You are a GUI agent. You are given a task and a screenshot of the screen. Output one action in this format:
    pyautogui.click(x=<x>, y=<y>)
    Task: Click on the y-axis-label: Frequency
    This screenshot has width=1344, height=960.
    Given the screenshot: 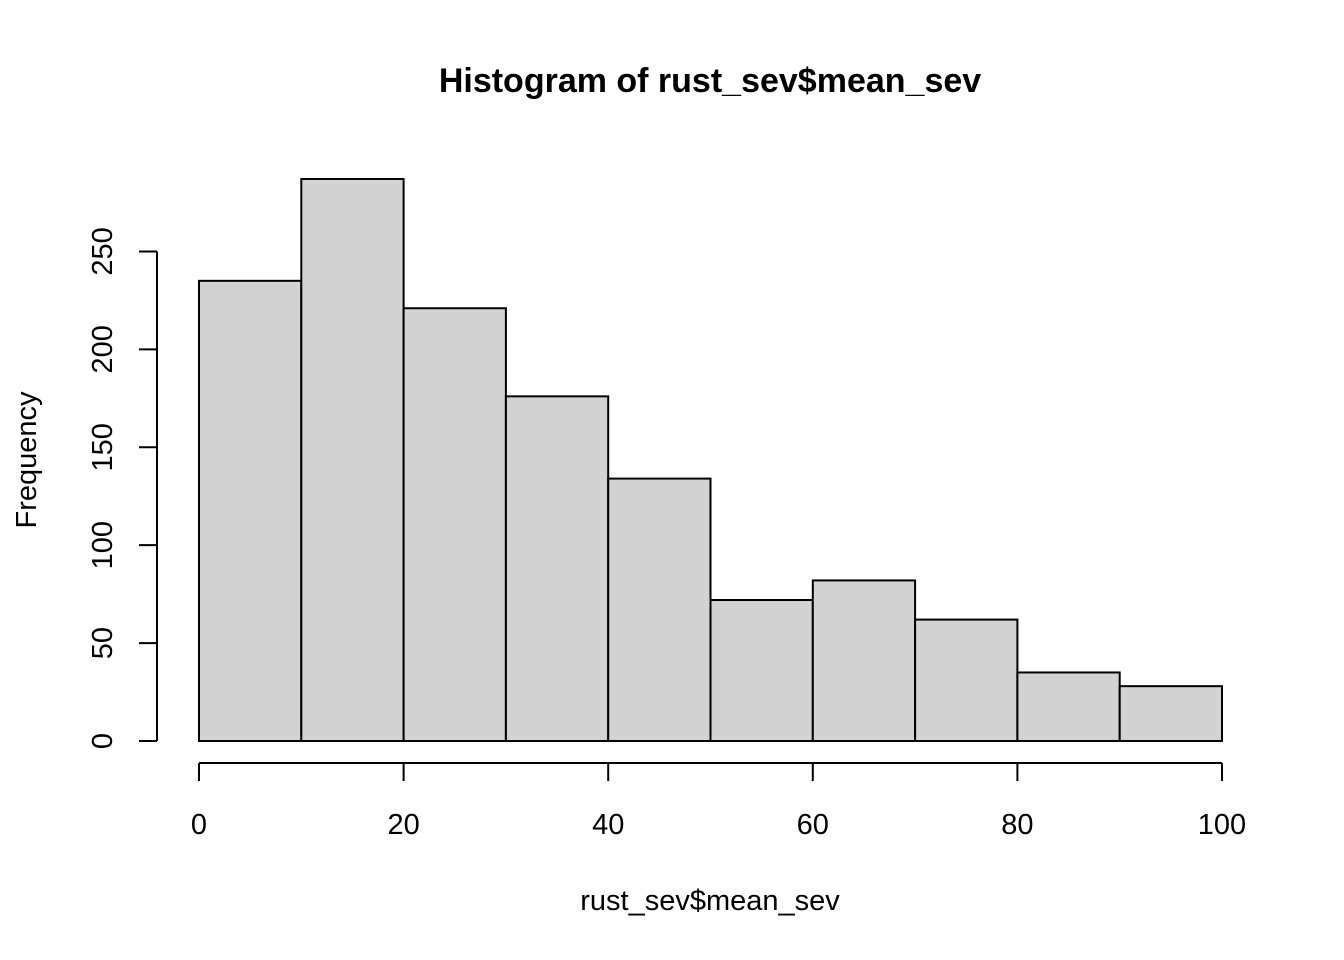 What is the action you would take?
    pyautogui.click(x=27, y=460)
    